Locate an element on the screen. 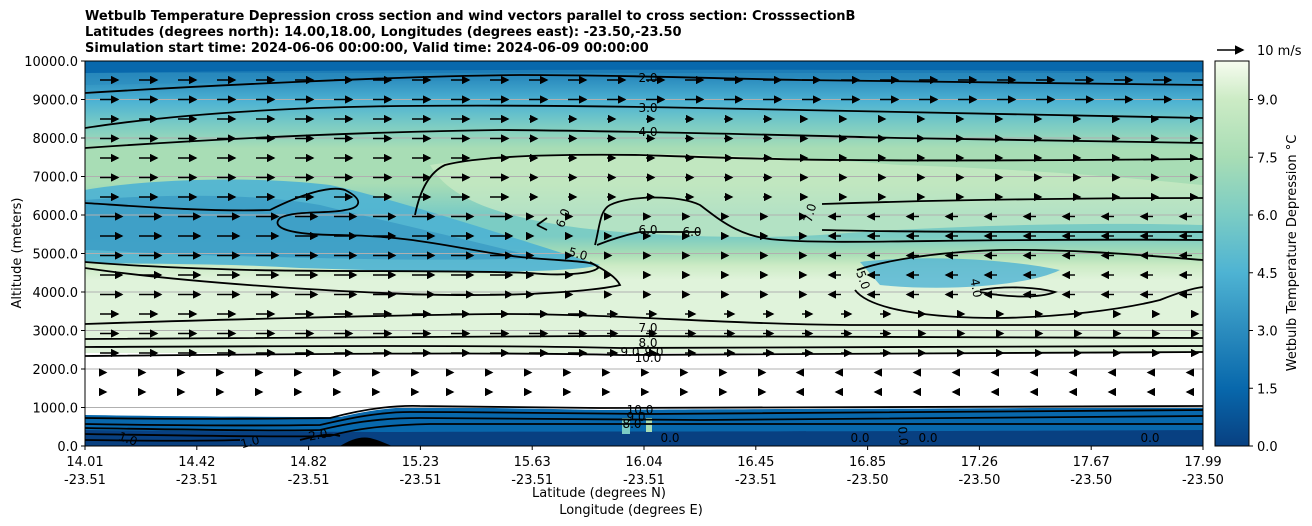 The height and width of the screenshot is (526, 1312). y-tick-label: 1000.0 is located at coordinates (56, 409).